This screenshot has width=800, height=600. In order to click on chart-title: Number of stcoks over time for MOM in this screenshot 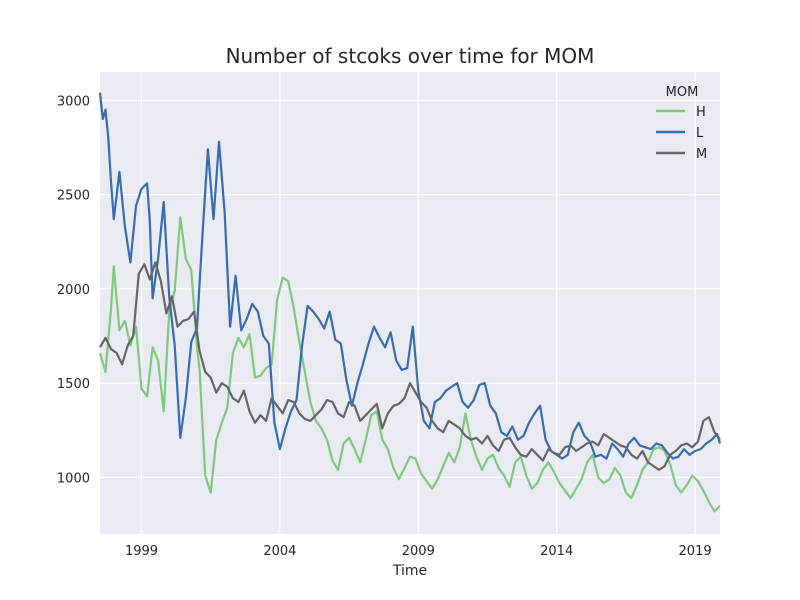, I will do `click(410, 56)`.